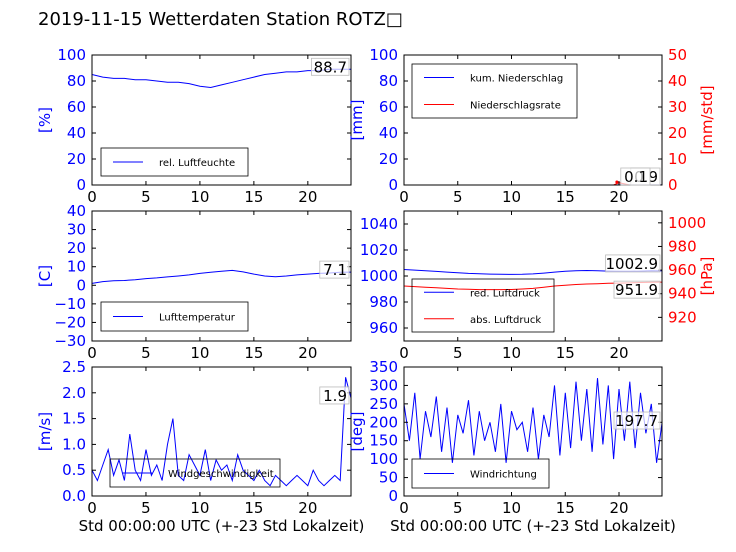 Image resolution: width=736 pixels, height=552 pixels. What do you see at coordinates (617, 182) in the screenshot?
I see `rain-rate-marker` at bounding box center [617, 182].